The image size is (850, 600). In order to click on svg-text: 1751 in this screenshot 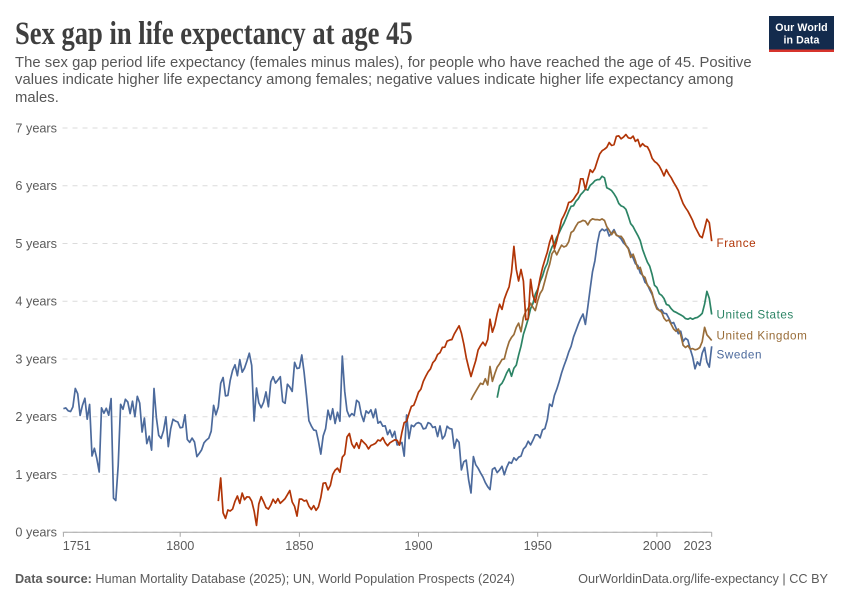, I will do `click(77, 546)`.